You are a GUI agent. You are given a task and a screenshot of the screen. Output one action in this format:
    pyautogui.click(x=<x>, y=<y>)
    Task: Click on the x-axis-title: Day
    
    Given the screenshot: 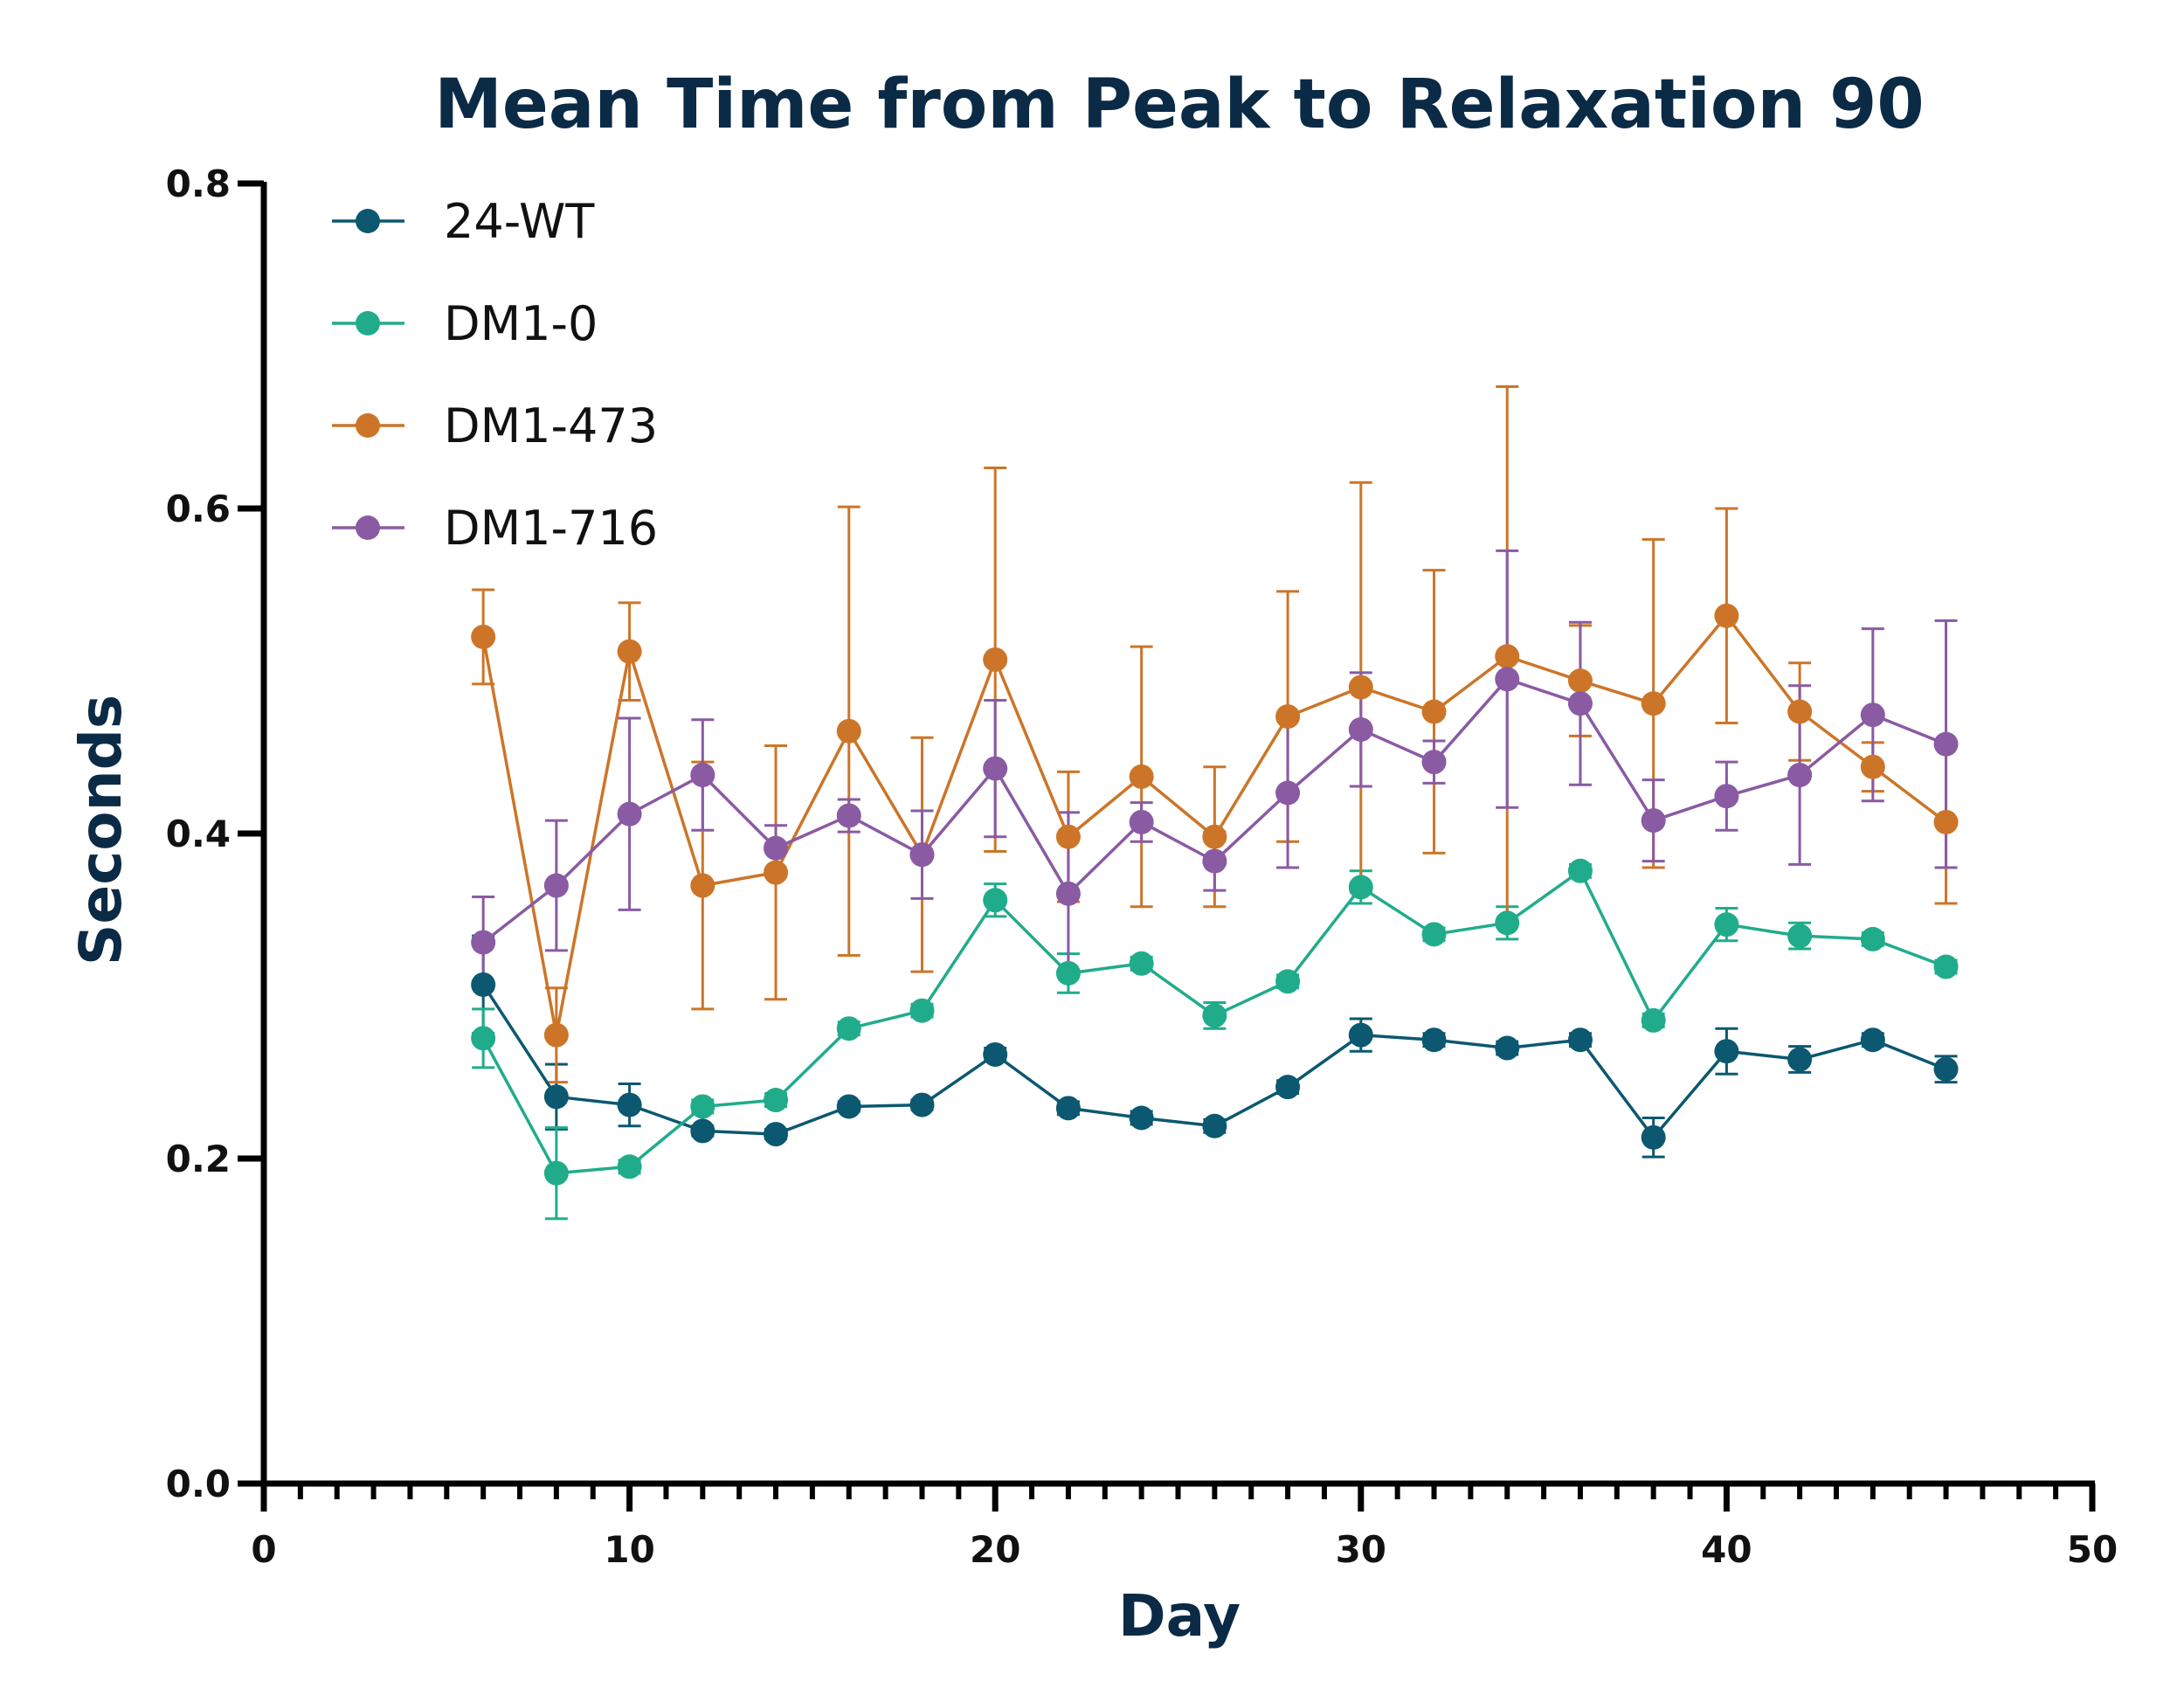 What is the action you would take?
    pyautogui.click(x=1179, y=1616)
    